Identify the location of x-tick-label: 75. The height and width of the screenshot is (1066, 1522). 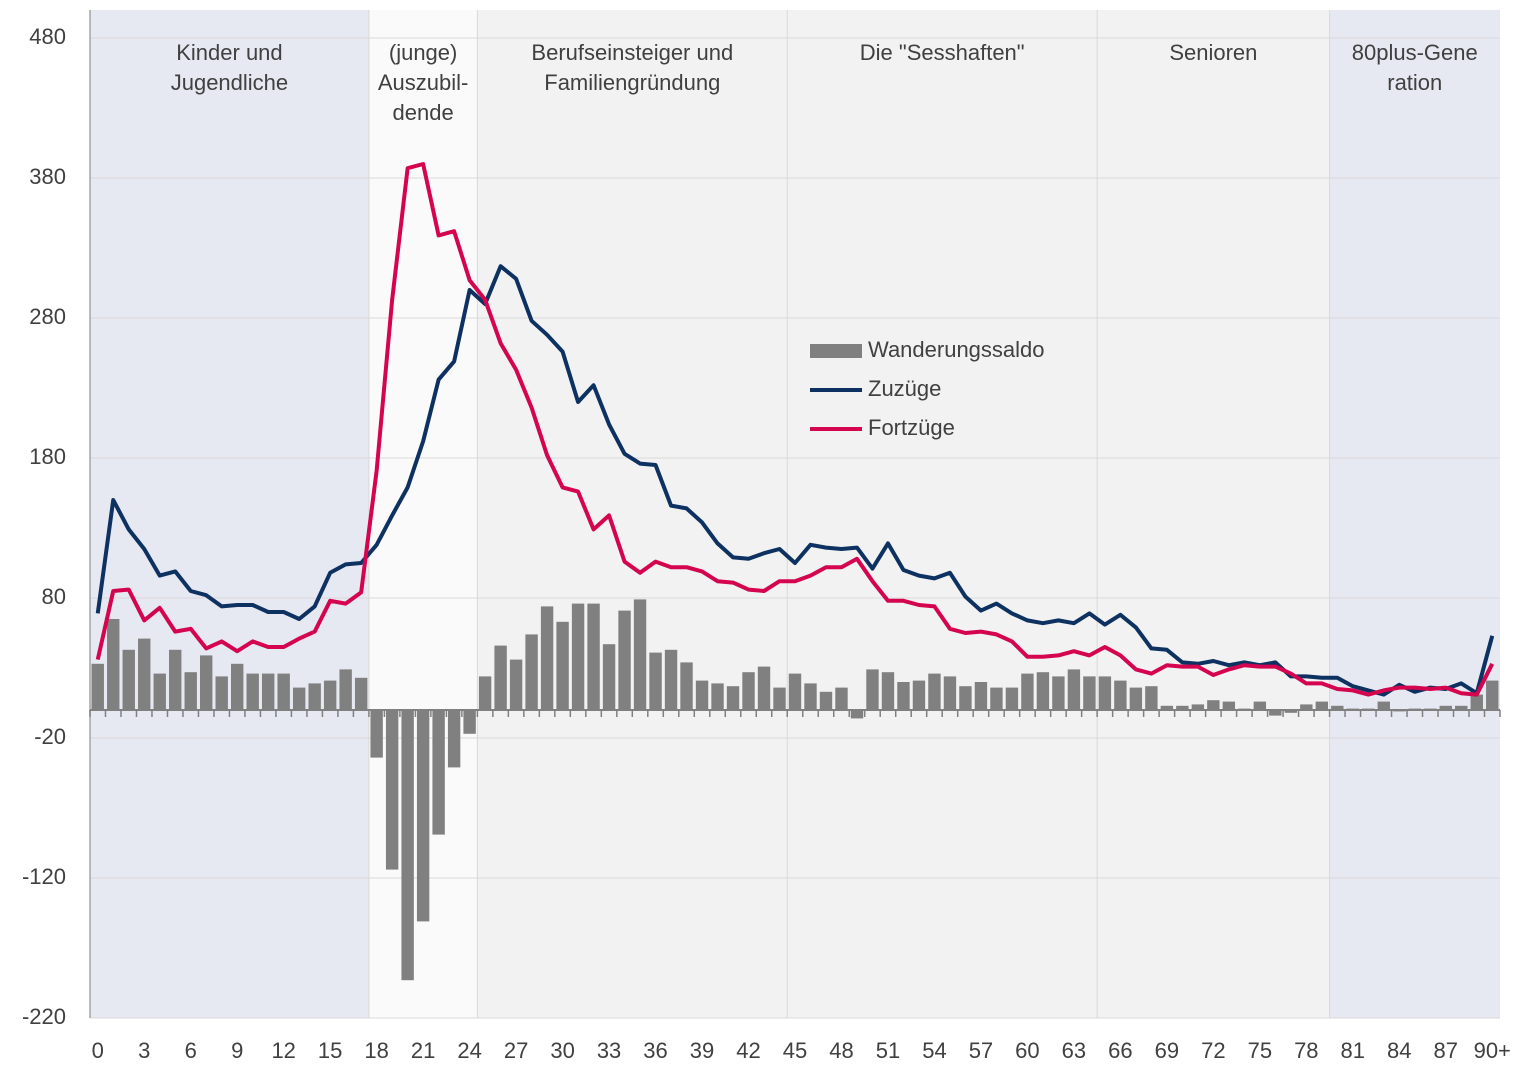
(1260, 1050).